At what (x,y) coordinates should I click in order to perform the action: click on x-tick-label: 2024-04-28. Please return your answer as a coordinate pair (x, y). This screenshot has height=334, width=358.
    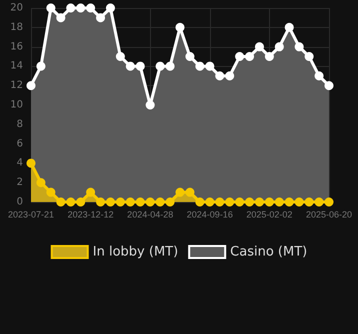
    Looking at the image, I should click on (150, 215).